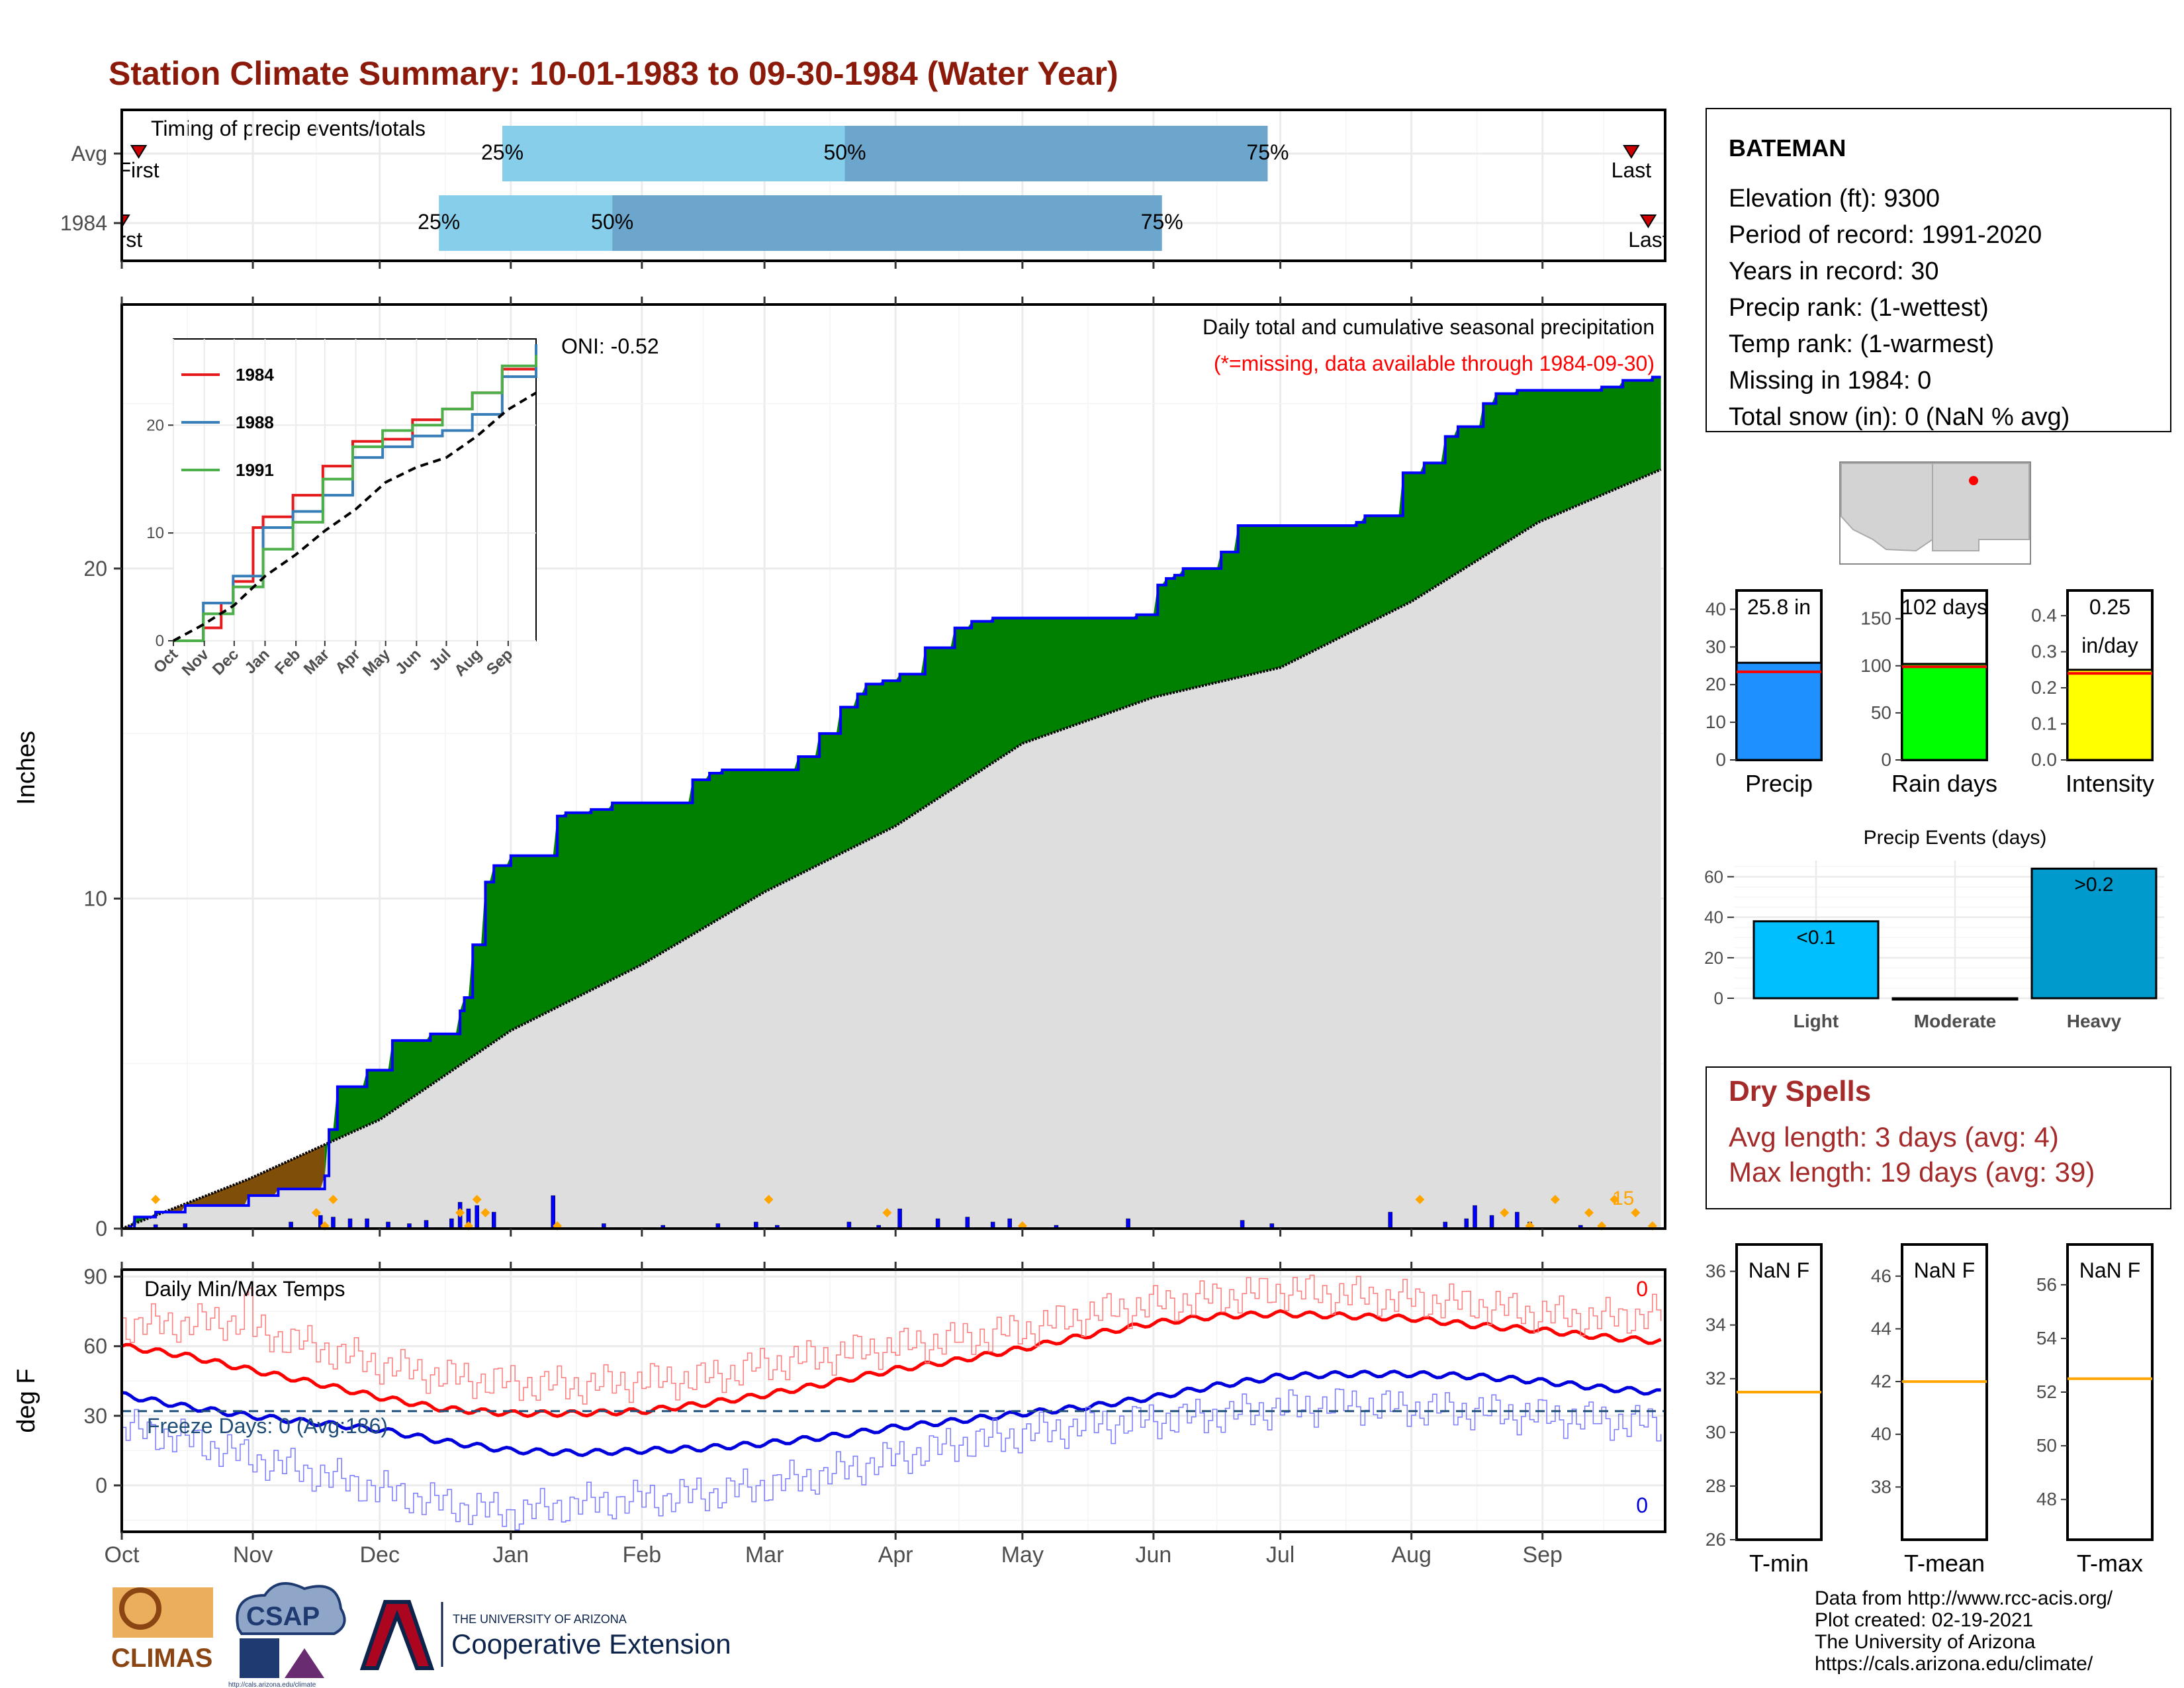  I want to click on precip-below-normal-area, so click(244, 1179).